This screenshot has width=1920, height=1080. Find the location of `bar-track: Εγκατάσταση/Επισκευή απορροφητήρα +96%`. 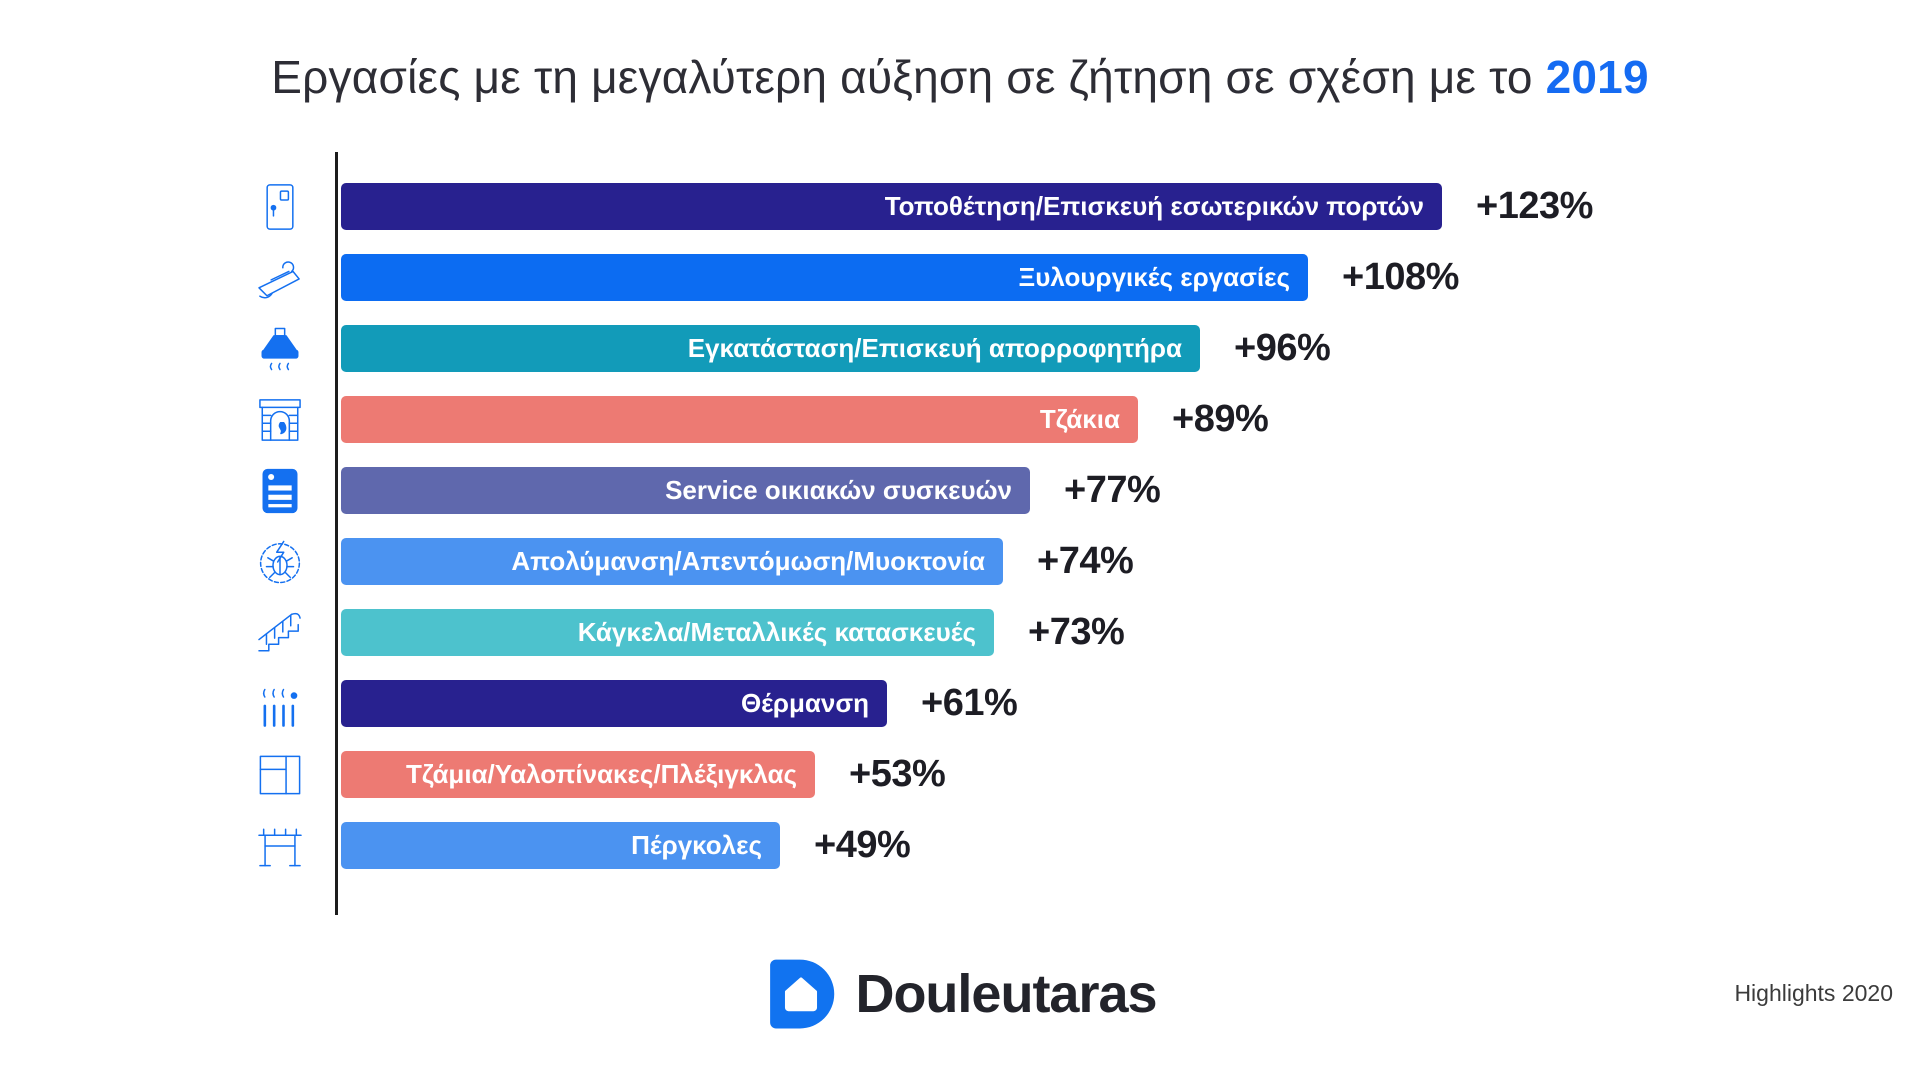

bar-track: Εγκατάσταση/Επισκευή απορροφητήρα +96% is located at coordinates (1130, 348).